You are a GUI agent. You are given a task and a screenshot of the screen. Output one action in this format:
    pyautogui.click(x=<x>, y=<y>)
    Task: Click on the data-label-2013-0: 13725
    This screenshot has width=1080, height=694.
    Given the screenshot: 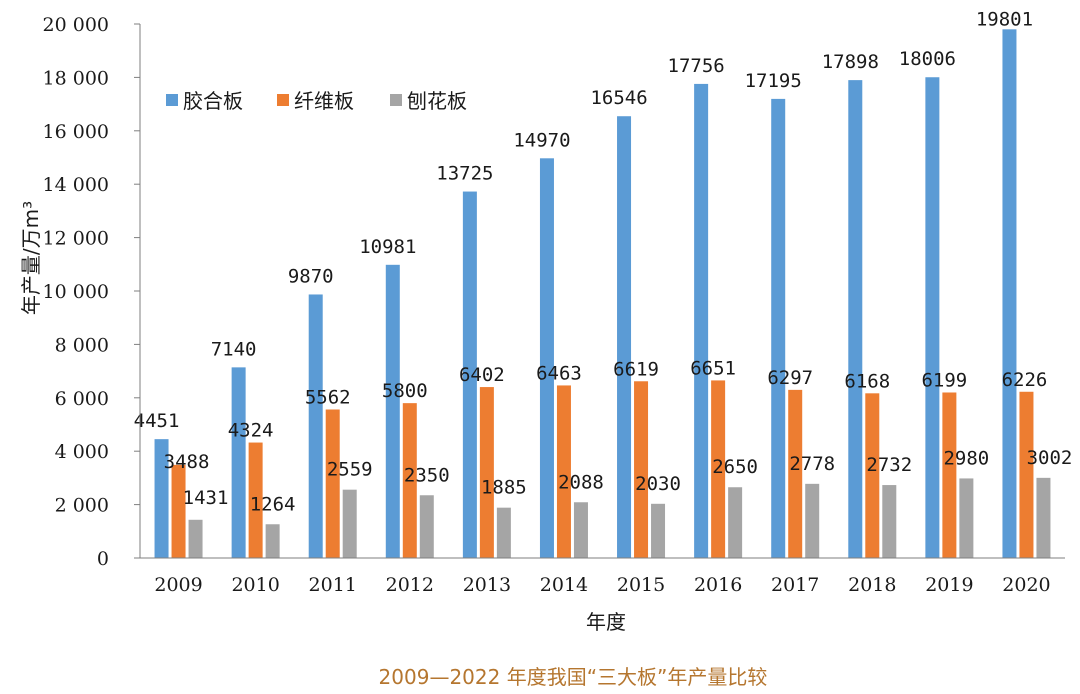 What is the action you would take?
    pyautogui.click(x=464, y=174)
    